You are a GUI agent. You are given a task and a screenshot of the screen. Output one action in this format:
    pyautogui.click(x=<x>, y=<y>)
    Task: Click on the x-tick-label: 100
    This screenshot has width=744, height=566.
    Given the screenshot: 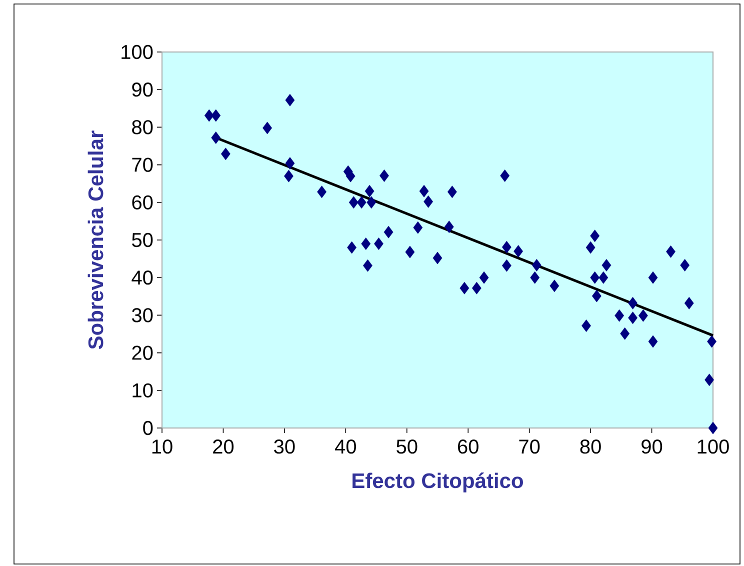 What is the action you would take?
    pyautogui.click(x=713, y=447)
    